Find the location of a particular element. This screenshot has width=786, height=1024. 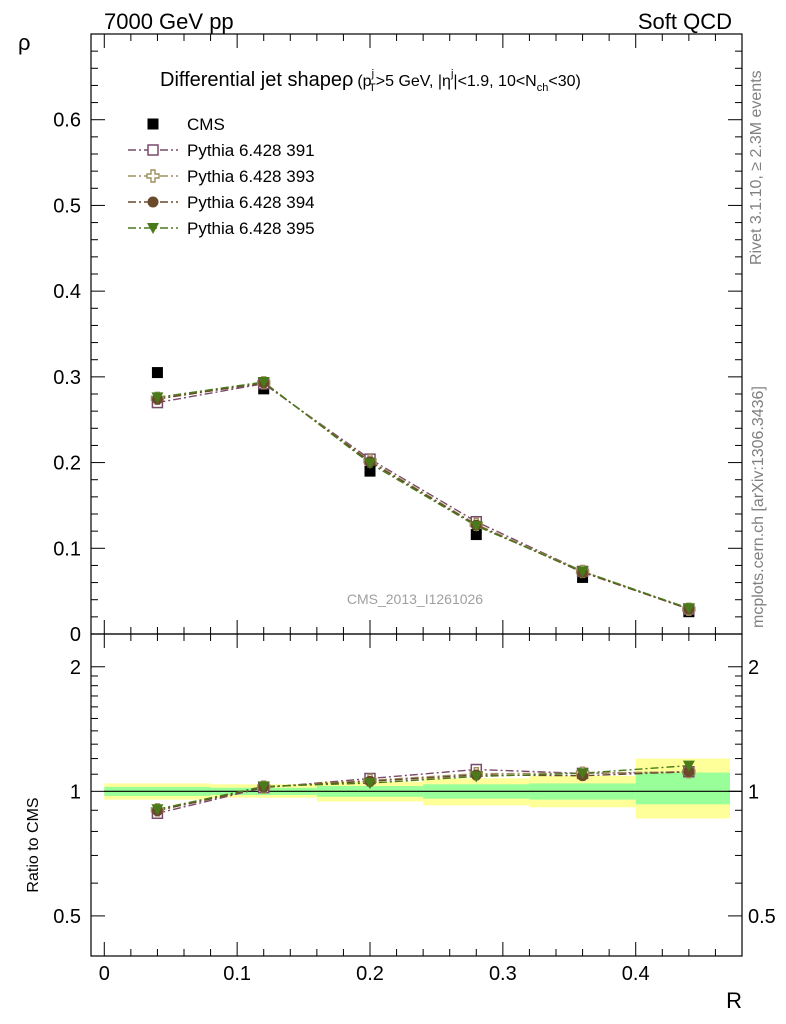

ratio-ytick-label-right: 1 is located at coordinates (753, 792).